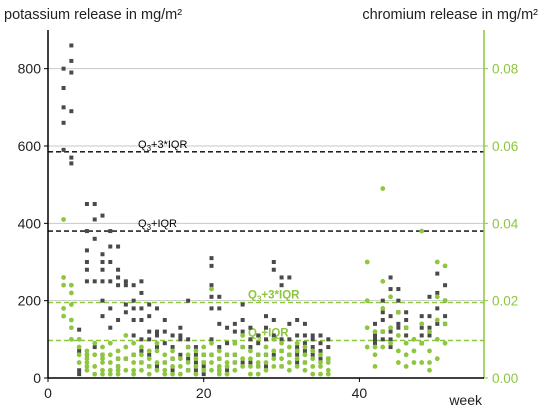 The height and width of the screenshot is (420, 550). Describe the element at coordinates (505, 378) in the screenshot. I see `right-tick-label: 0.00` at that location.